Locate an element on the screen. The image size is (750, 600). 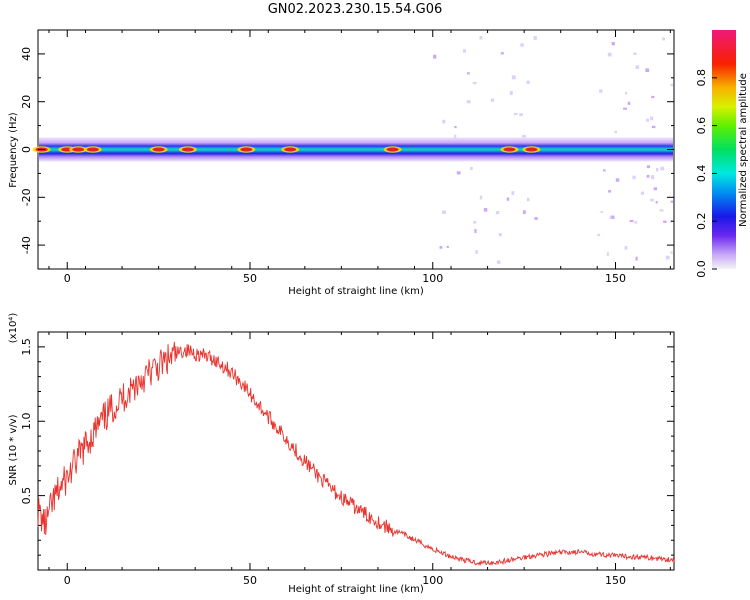
snr-y-multiplier: (x10⁴) is located at coordinates (13, 328).